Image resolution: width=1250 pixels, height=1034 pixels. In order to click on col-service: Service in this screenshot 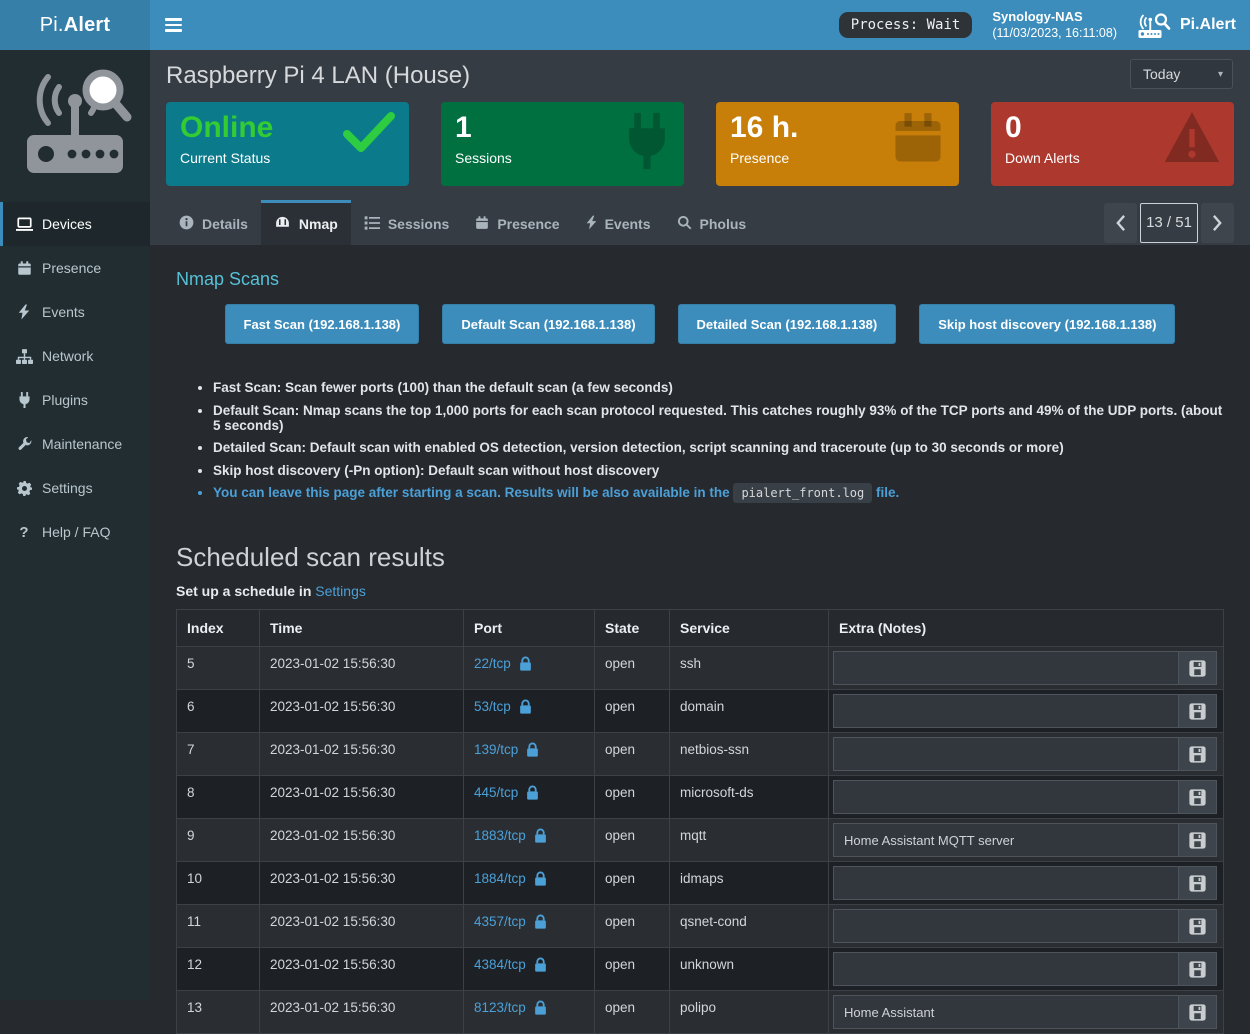, I will do `click(749, 628)`.